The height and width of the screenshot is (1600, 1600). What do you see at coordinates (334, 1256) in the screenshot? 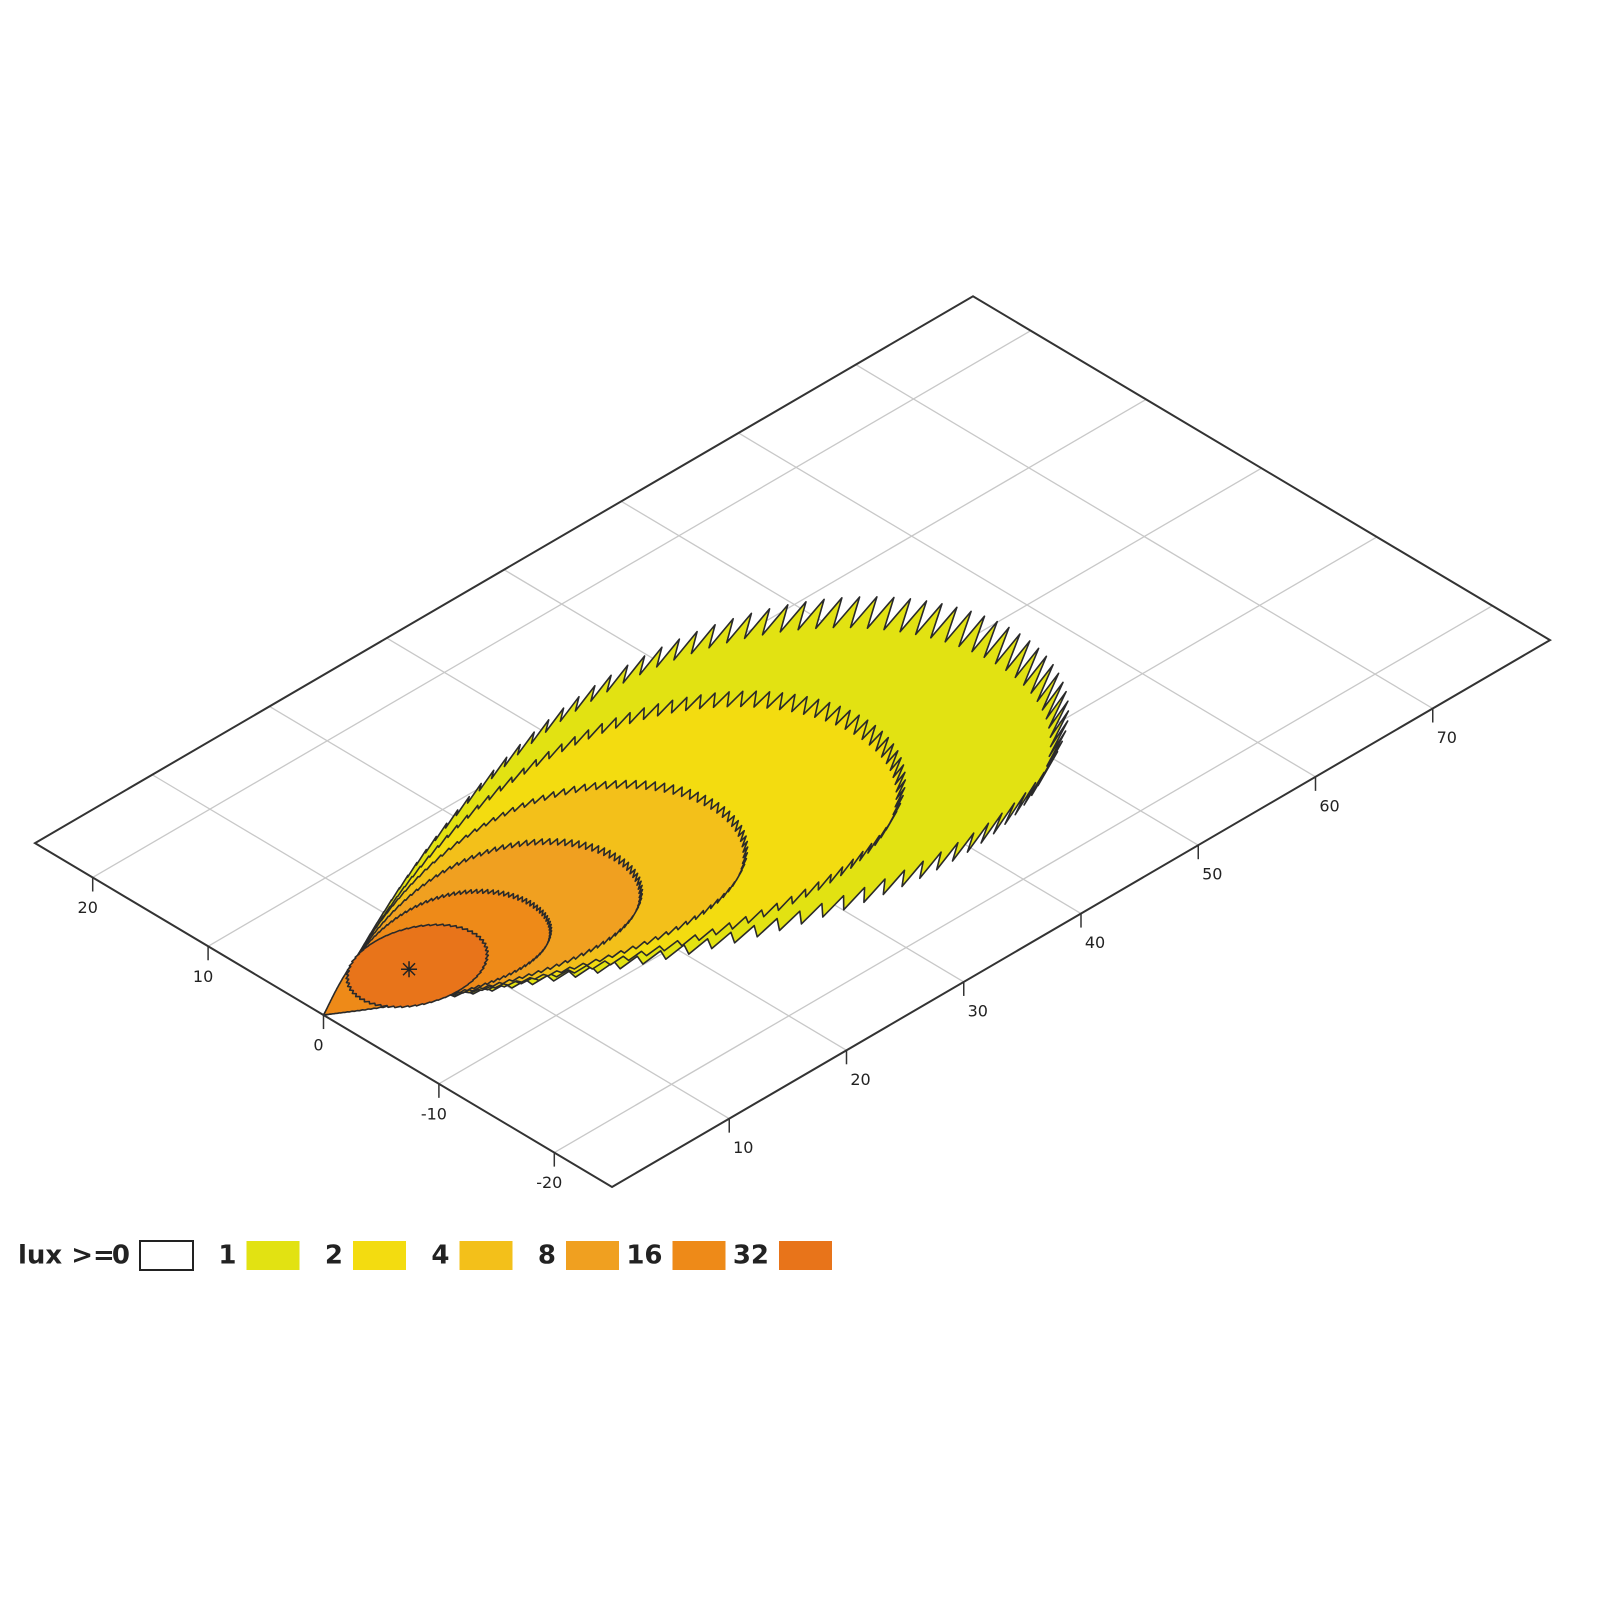
I see `legend-label: 2` at bounding box center [334, 1256].